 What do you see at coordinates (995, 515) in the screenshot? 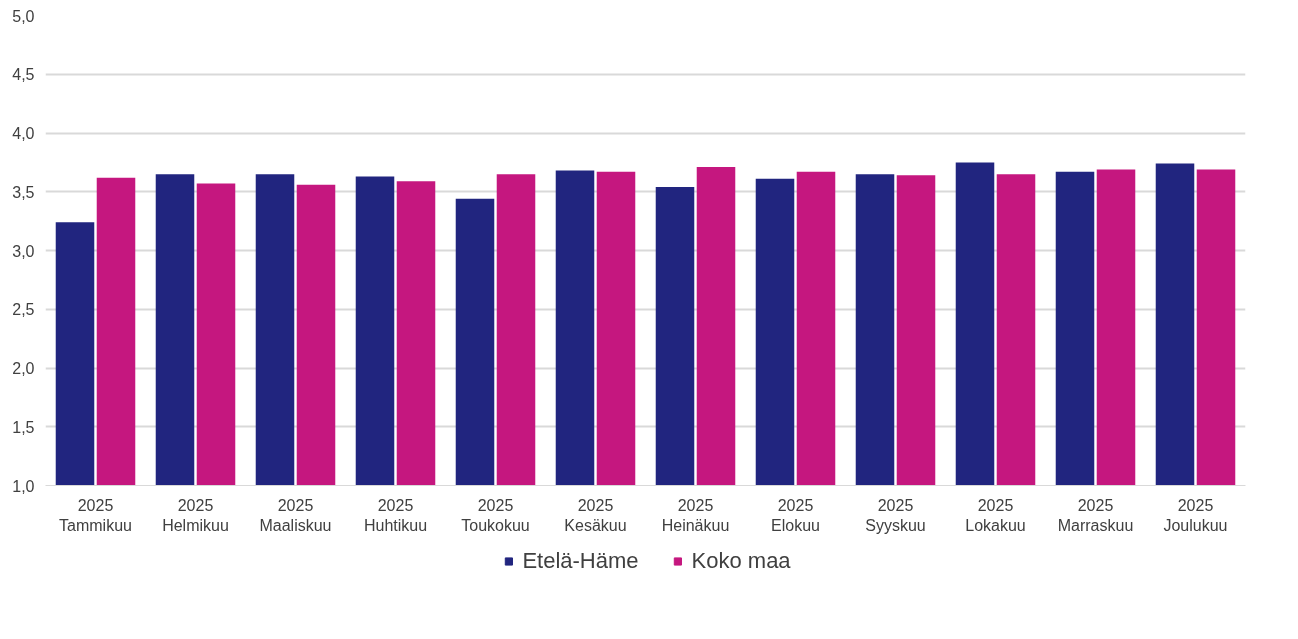
I see `x-tick-label: 2025 Lokakuu` at bounding box center [995, 515].